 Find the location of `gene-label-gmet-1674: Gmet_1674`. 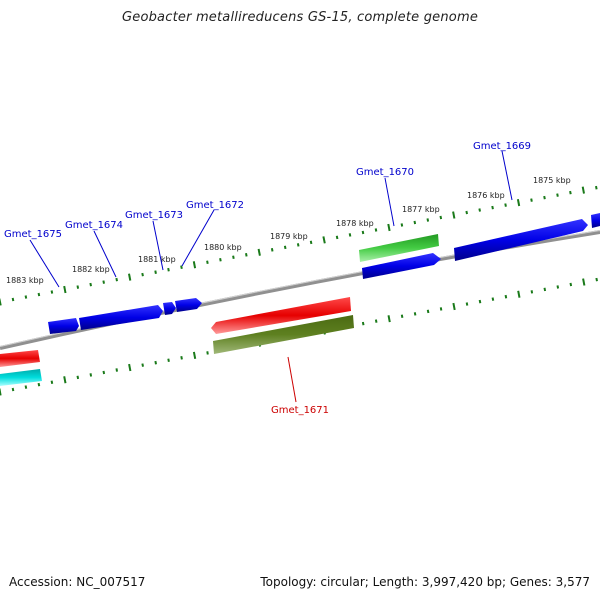

gene-label-gmet-1674: Gmet_1674 is located at coordinates (94, 225).